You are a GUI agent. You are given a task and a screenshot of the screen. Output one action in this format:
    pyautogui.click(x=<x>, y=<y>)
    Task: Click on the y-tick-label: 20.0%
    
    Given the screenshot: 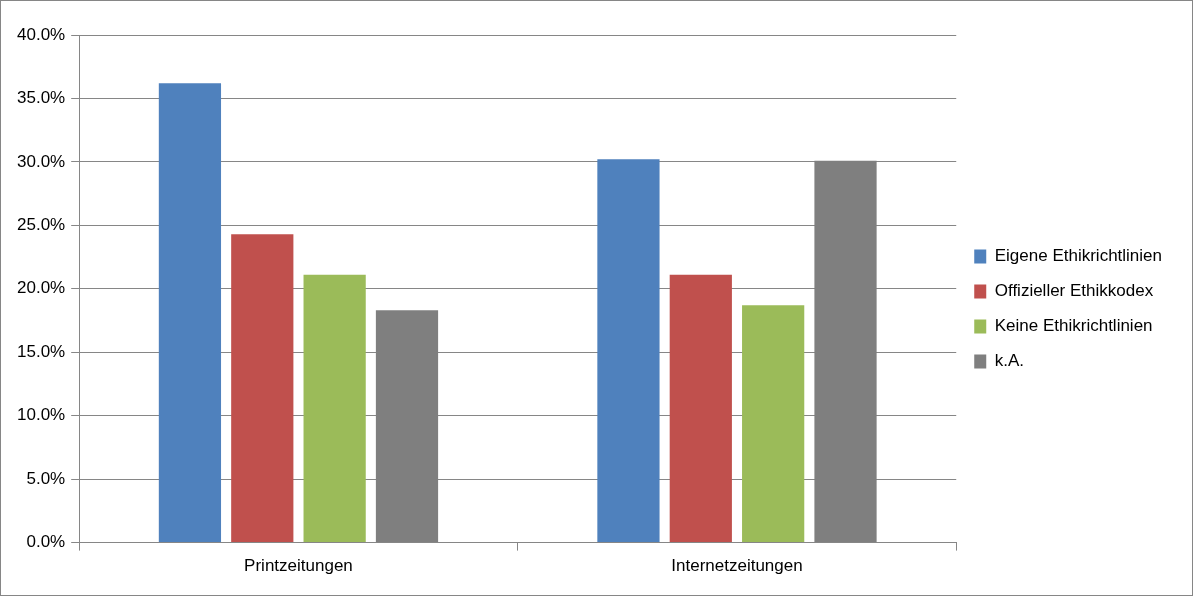 What is the action you would take?
    pyautogui.click(x=41, y=288)
    